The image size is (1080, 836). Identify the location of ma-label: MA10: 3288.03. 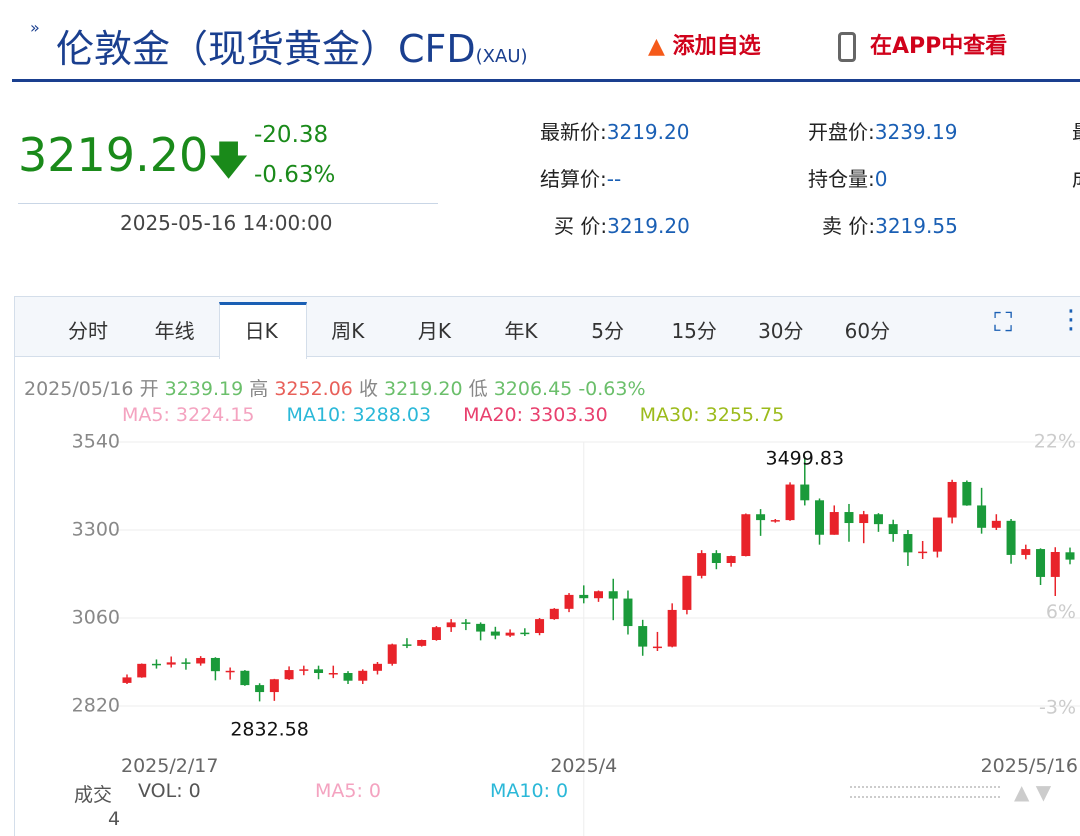
(359, 415).